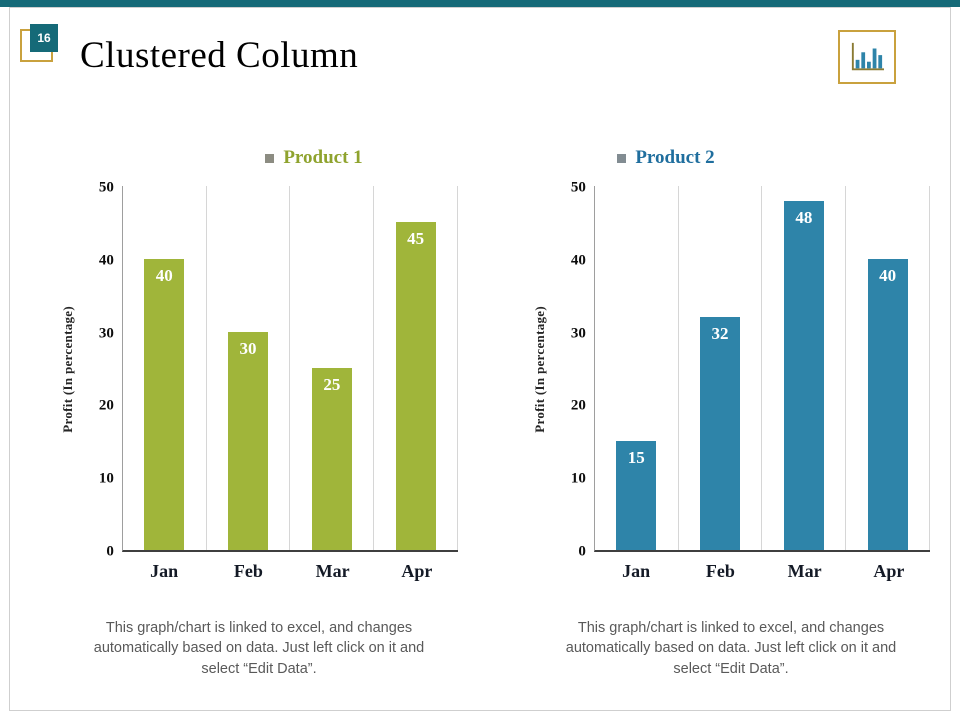  Describe the element at coordinates (720, 433) in the screenshot. I see `bar-product-2-feb: 32` at that location.